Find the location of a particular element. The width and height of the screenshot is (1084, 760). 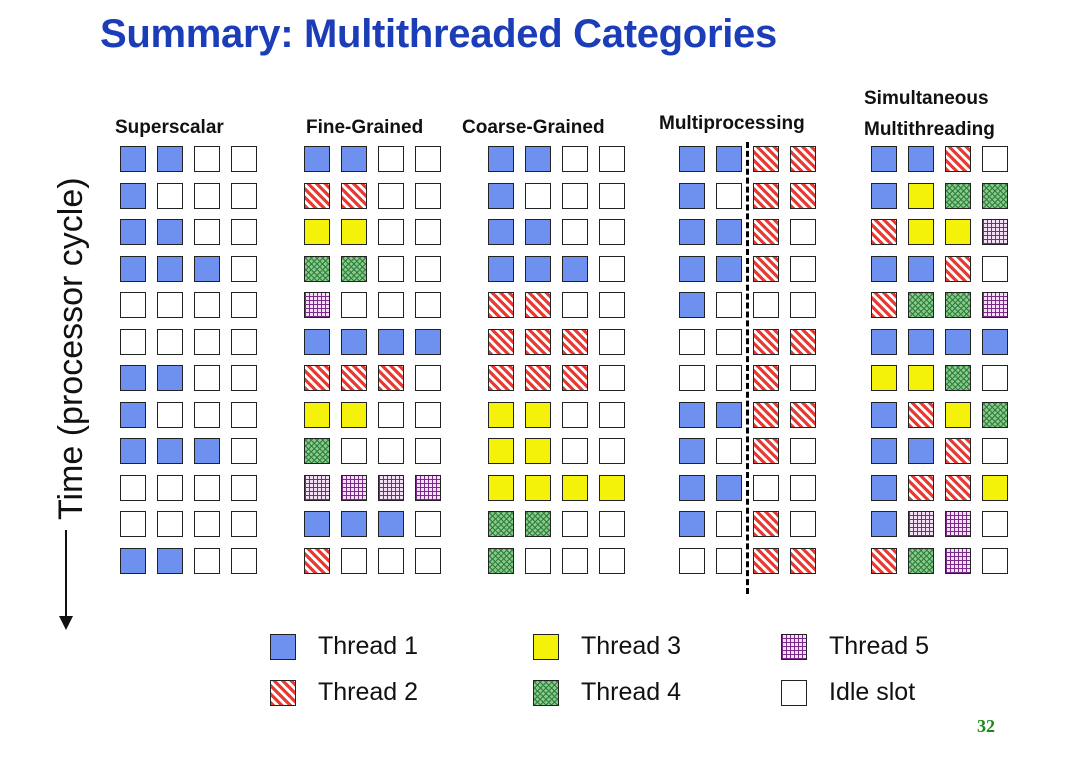

column-heading-line: Superscalar is located at coordinates (169, 127).